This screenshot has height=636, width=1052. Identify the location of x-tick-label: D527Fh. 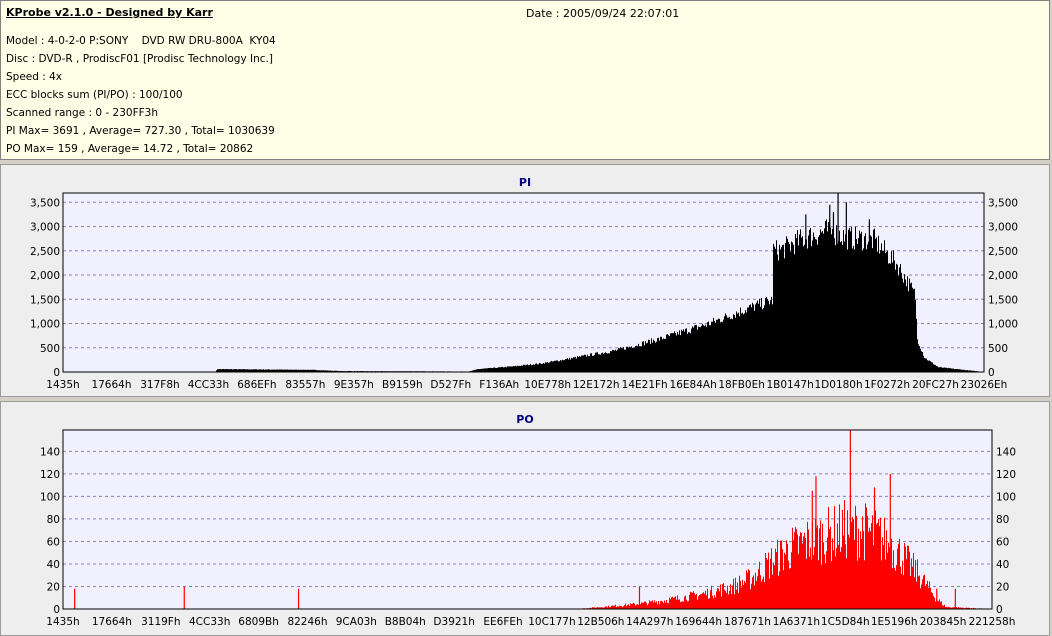
(450, 385).